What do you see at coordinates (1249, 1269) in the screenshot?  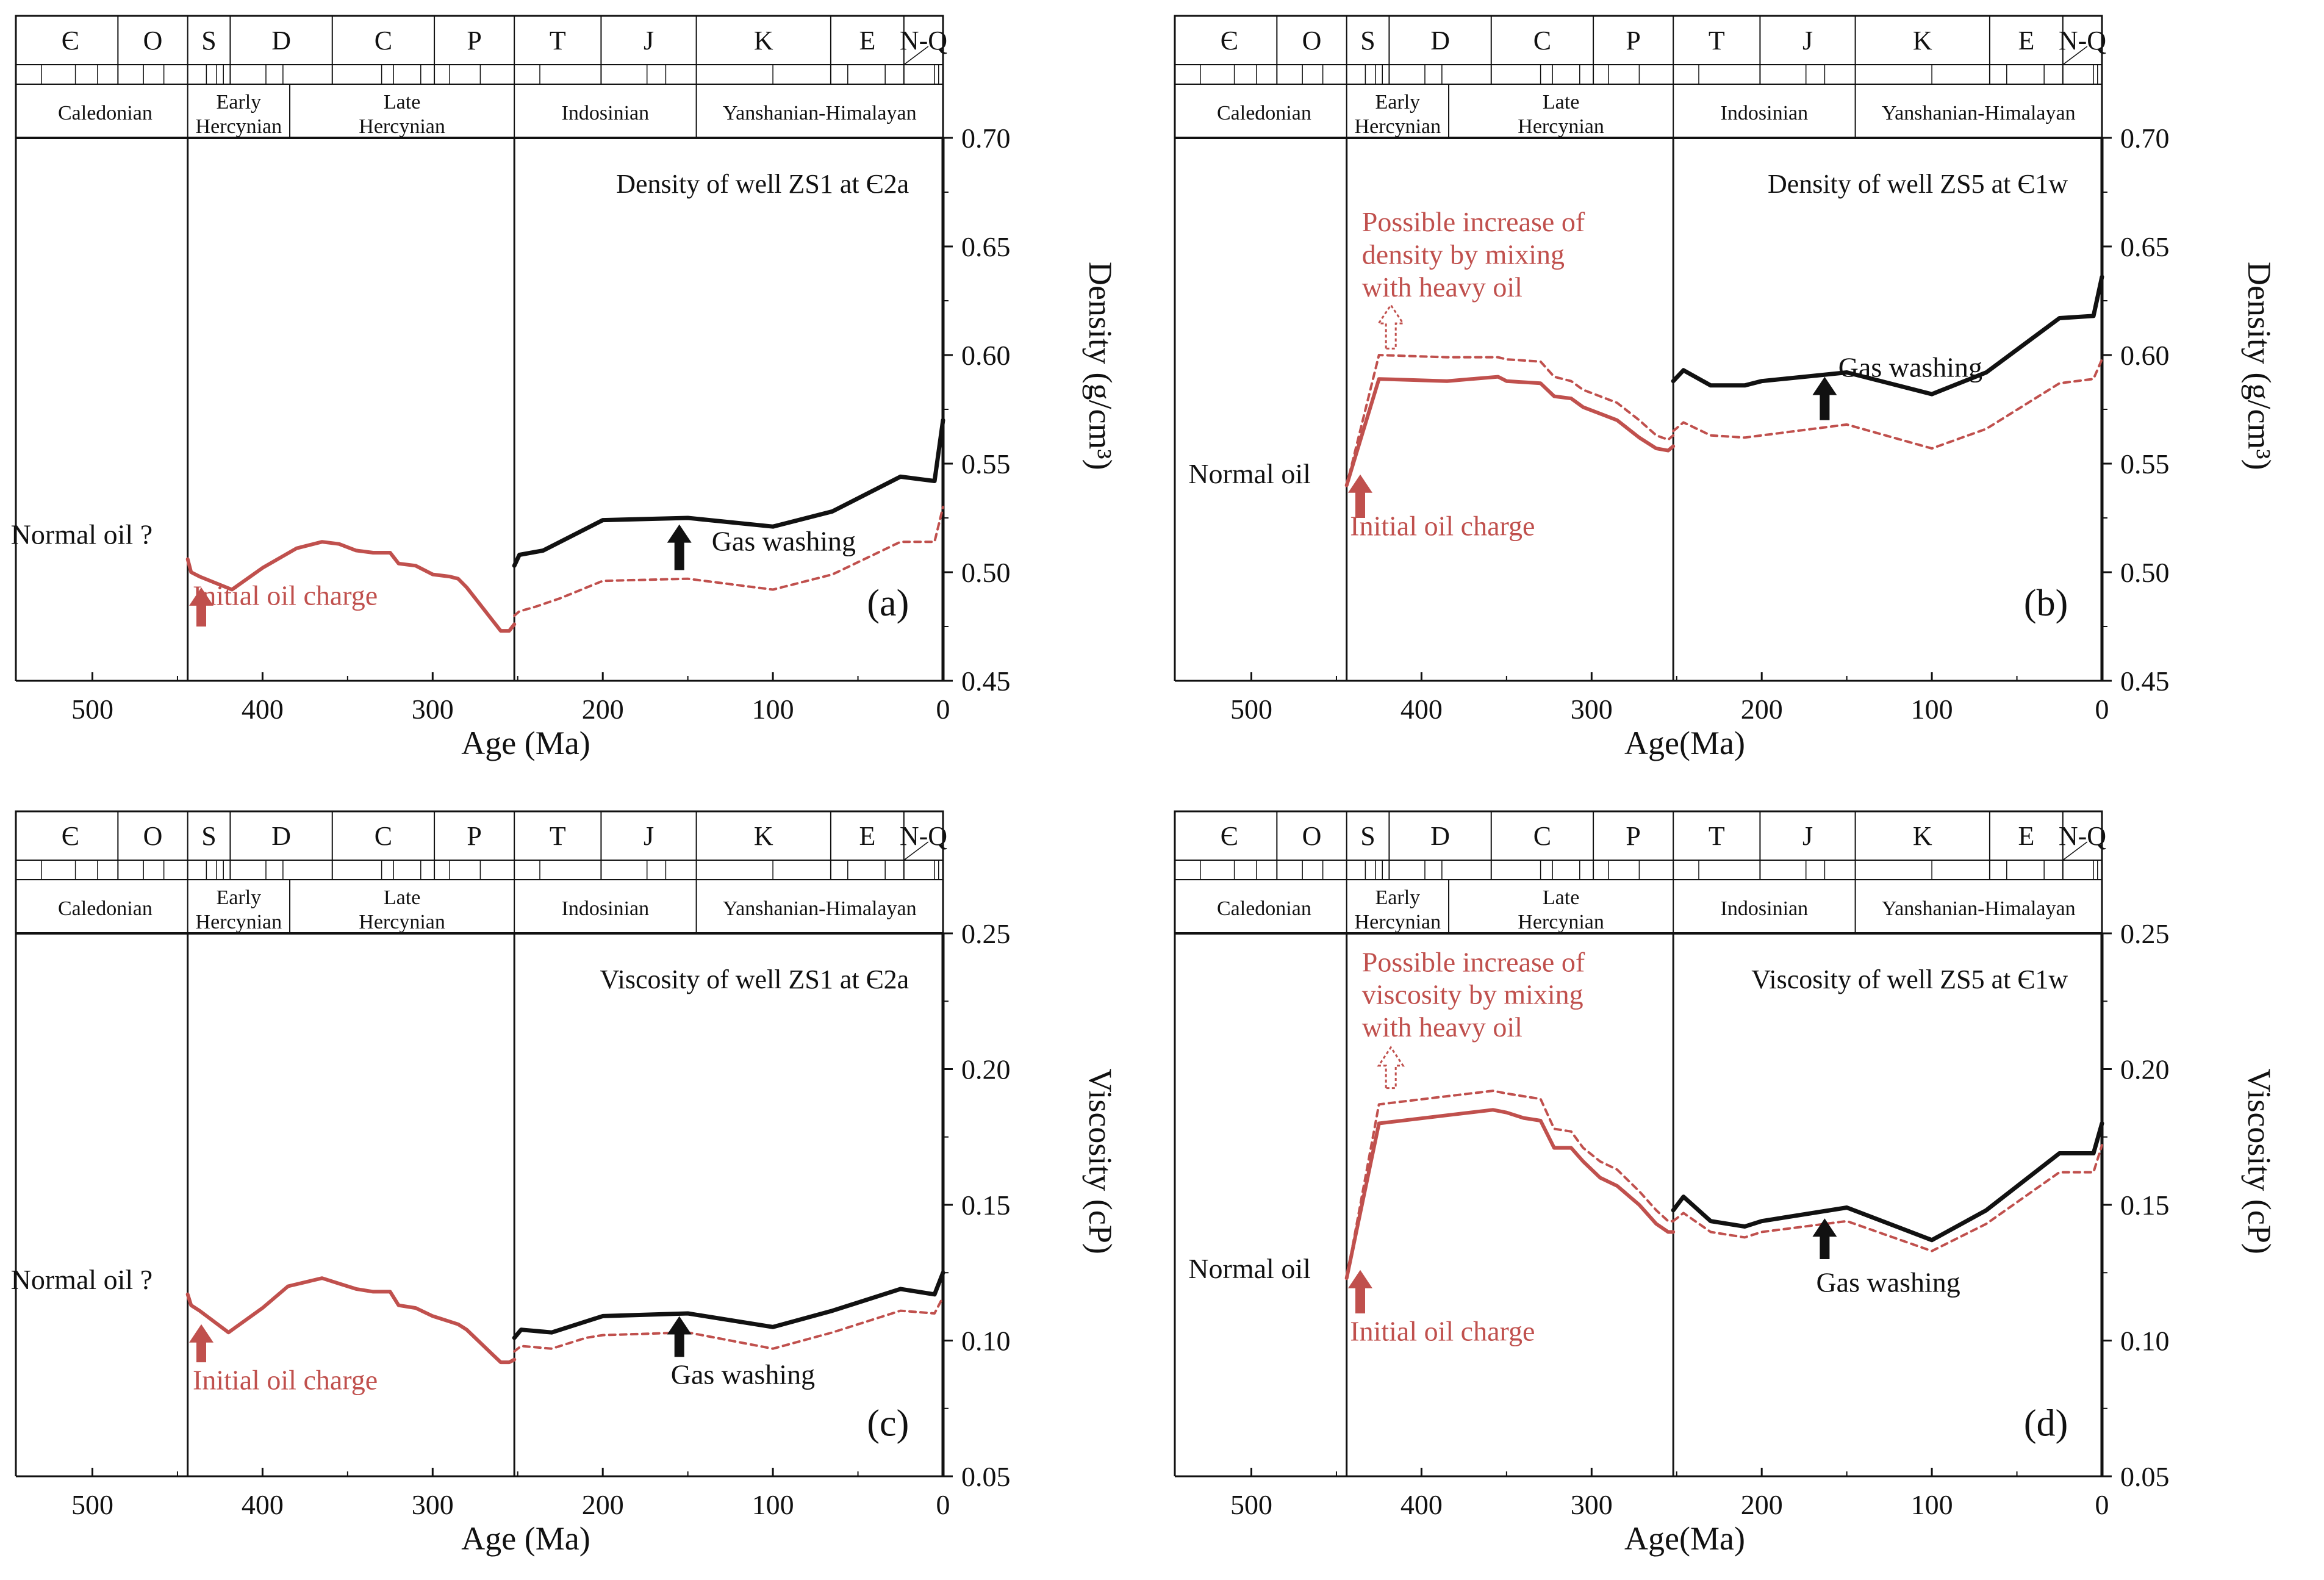 I see `annotation-normal-oil: Normal oil` at bounding box center [1249, 1269].